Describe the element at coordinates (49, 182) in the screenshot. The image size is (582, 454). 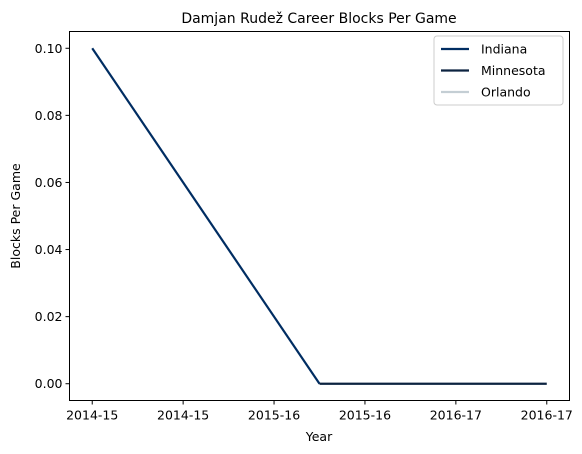
I see `y-tick-label: 0.06` at that location.